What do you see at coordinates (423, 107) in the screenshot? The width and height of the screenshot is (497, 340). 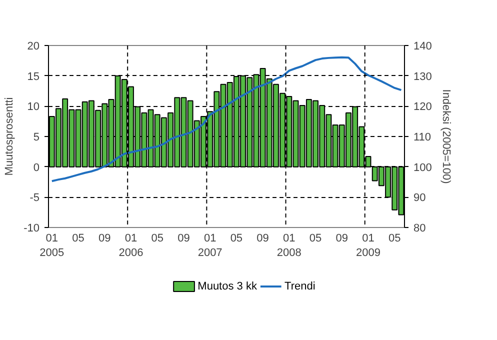 I see `y2-tick-label: 120` at bounding box center [423, 107].